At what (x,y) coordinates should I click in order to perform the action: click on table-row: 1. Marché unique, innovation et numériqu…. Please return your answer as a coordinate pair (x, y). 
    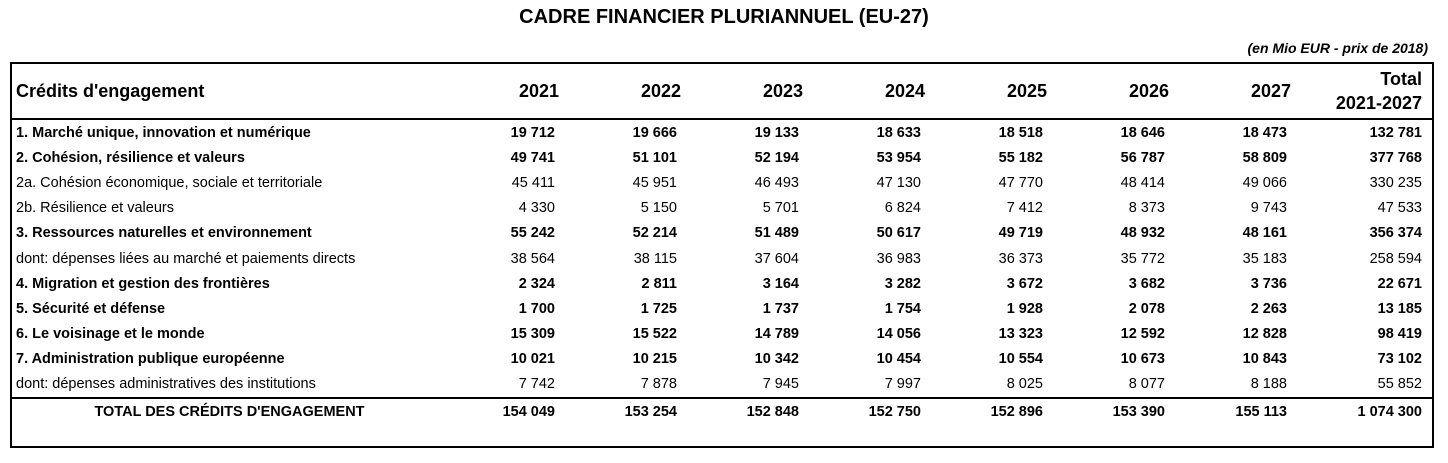
    Looking at the image, I should click on (722, 132).